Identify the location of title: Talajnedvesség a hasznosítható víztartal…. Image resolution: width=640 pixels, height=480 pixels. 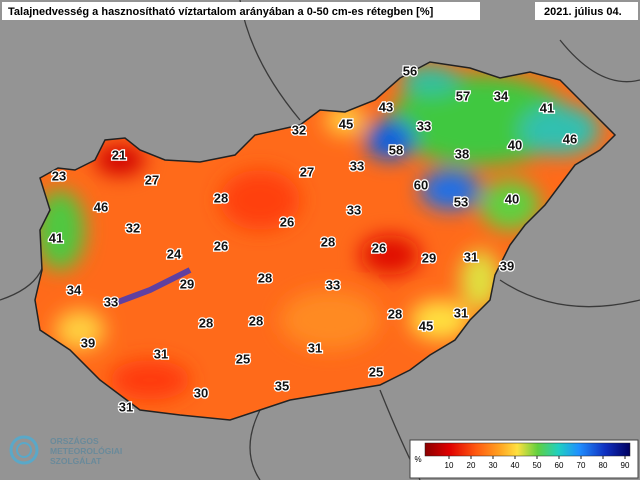
(221, 12).